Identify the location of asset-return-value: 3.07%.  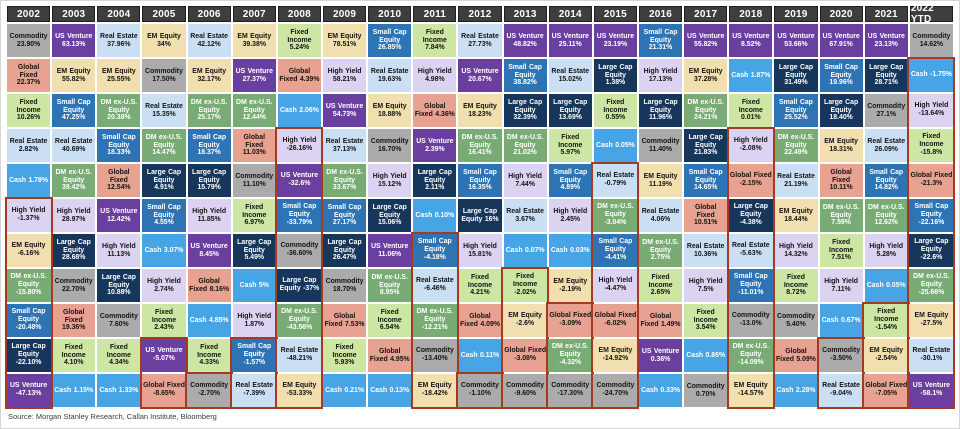
(173, 250).